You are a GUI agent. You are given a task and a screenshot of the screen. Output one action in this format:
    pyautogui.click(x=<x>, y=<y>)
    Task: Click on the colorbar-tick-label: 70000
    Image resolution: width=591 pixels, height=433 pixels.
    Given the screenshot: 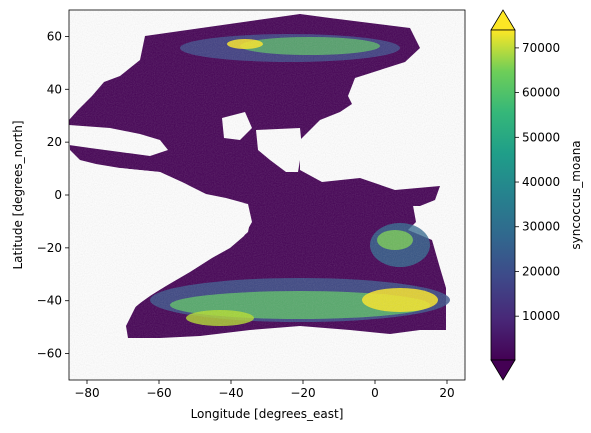 What is the action you would take?
    pyautogui.click(x=541, y=48)
    